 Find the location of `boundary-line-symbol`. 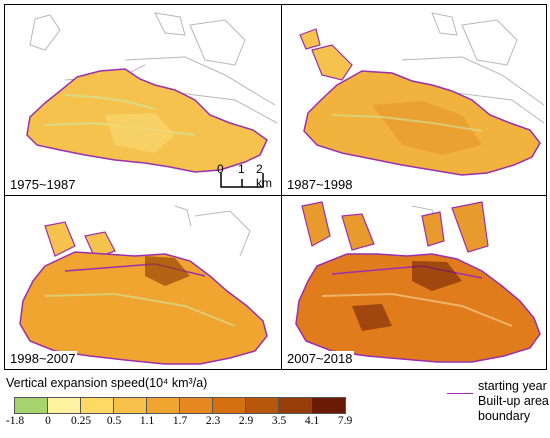

boundary-line-symbol is located at coordinates (460, 393).